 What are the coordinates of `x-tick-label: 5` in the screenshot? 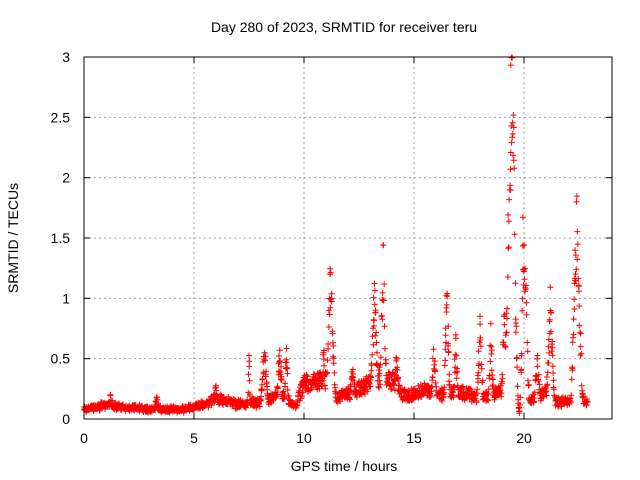 It's located at (194, 438).